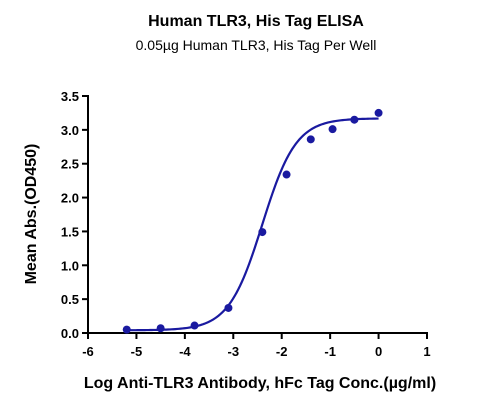  What do you see at coordinates (70, 198) in the screenshot?
I see `y-tick-label: 2.0` at bounding box center [70, 198].